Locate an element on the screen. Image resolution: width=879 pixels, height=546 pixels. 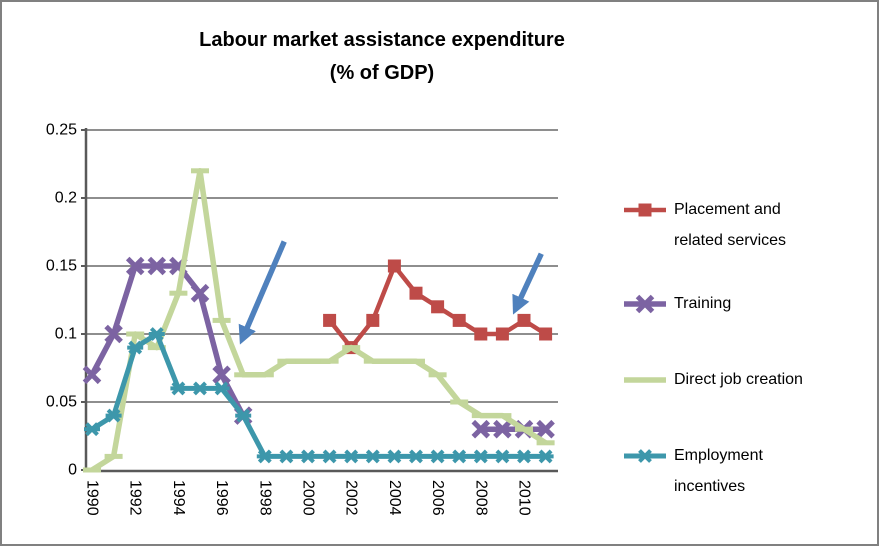
legend-item-label: Placement and related services is located at coordinates (730, 225).